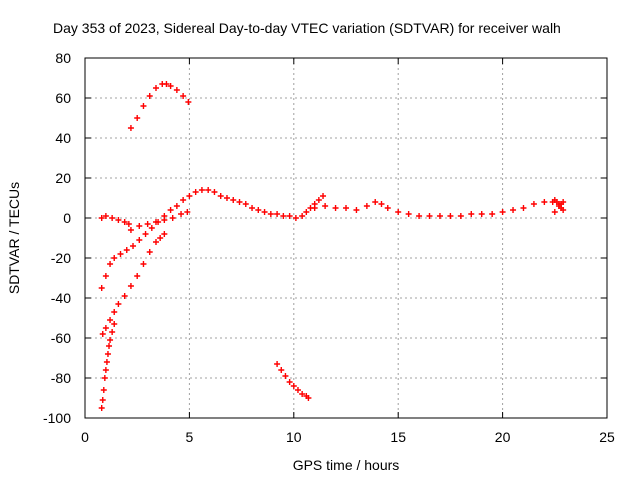 This screenshot has height=480, width=640. I want to click on x-axis-label: GPS time / hours, so click(346, 465).